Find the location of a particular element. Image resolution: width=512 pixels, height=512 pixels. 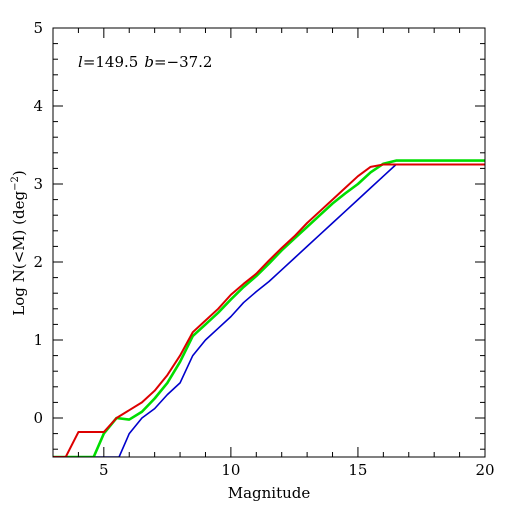

y-tick-label: 2 is located at coordinates (38, 262).